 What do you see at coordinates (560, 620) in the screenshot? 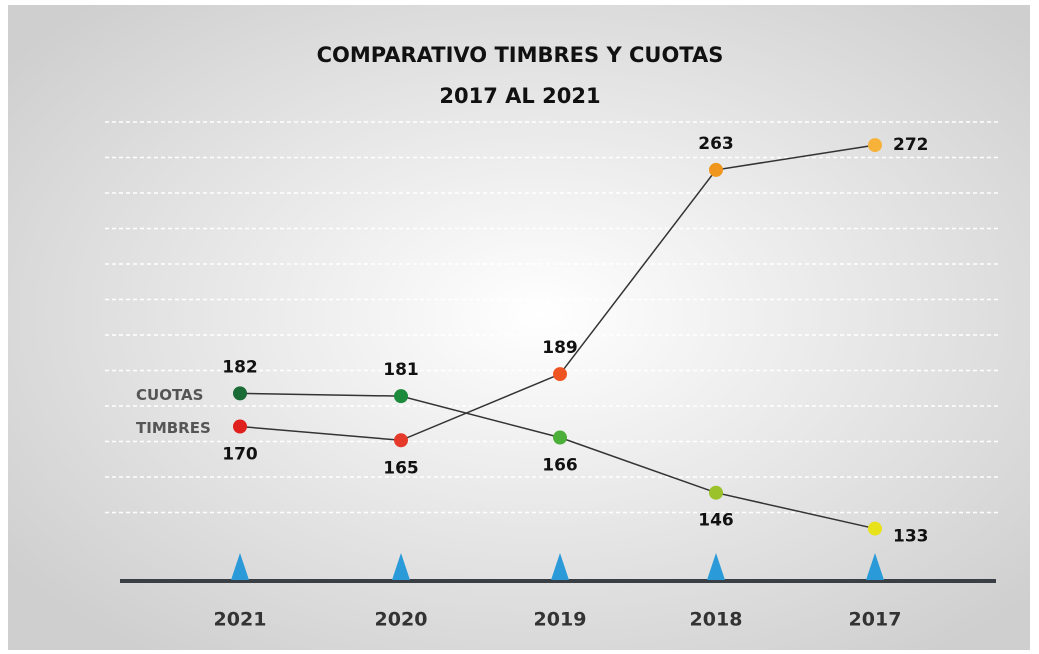
I see `x-tick-label: 2019` at bounding box center [560, 620].